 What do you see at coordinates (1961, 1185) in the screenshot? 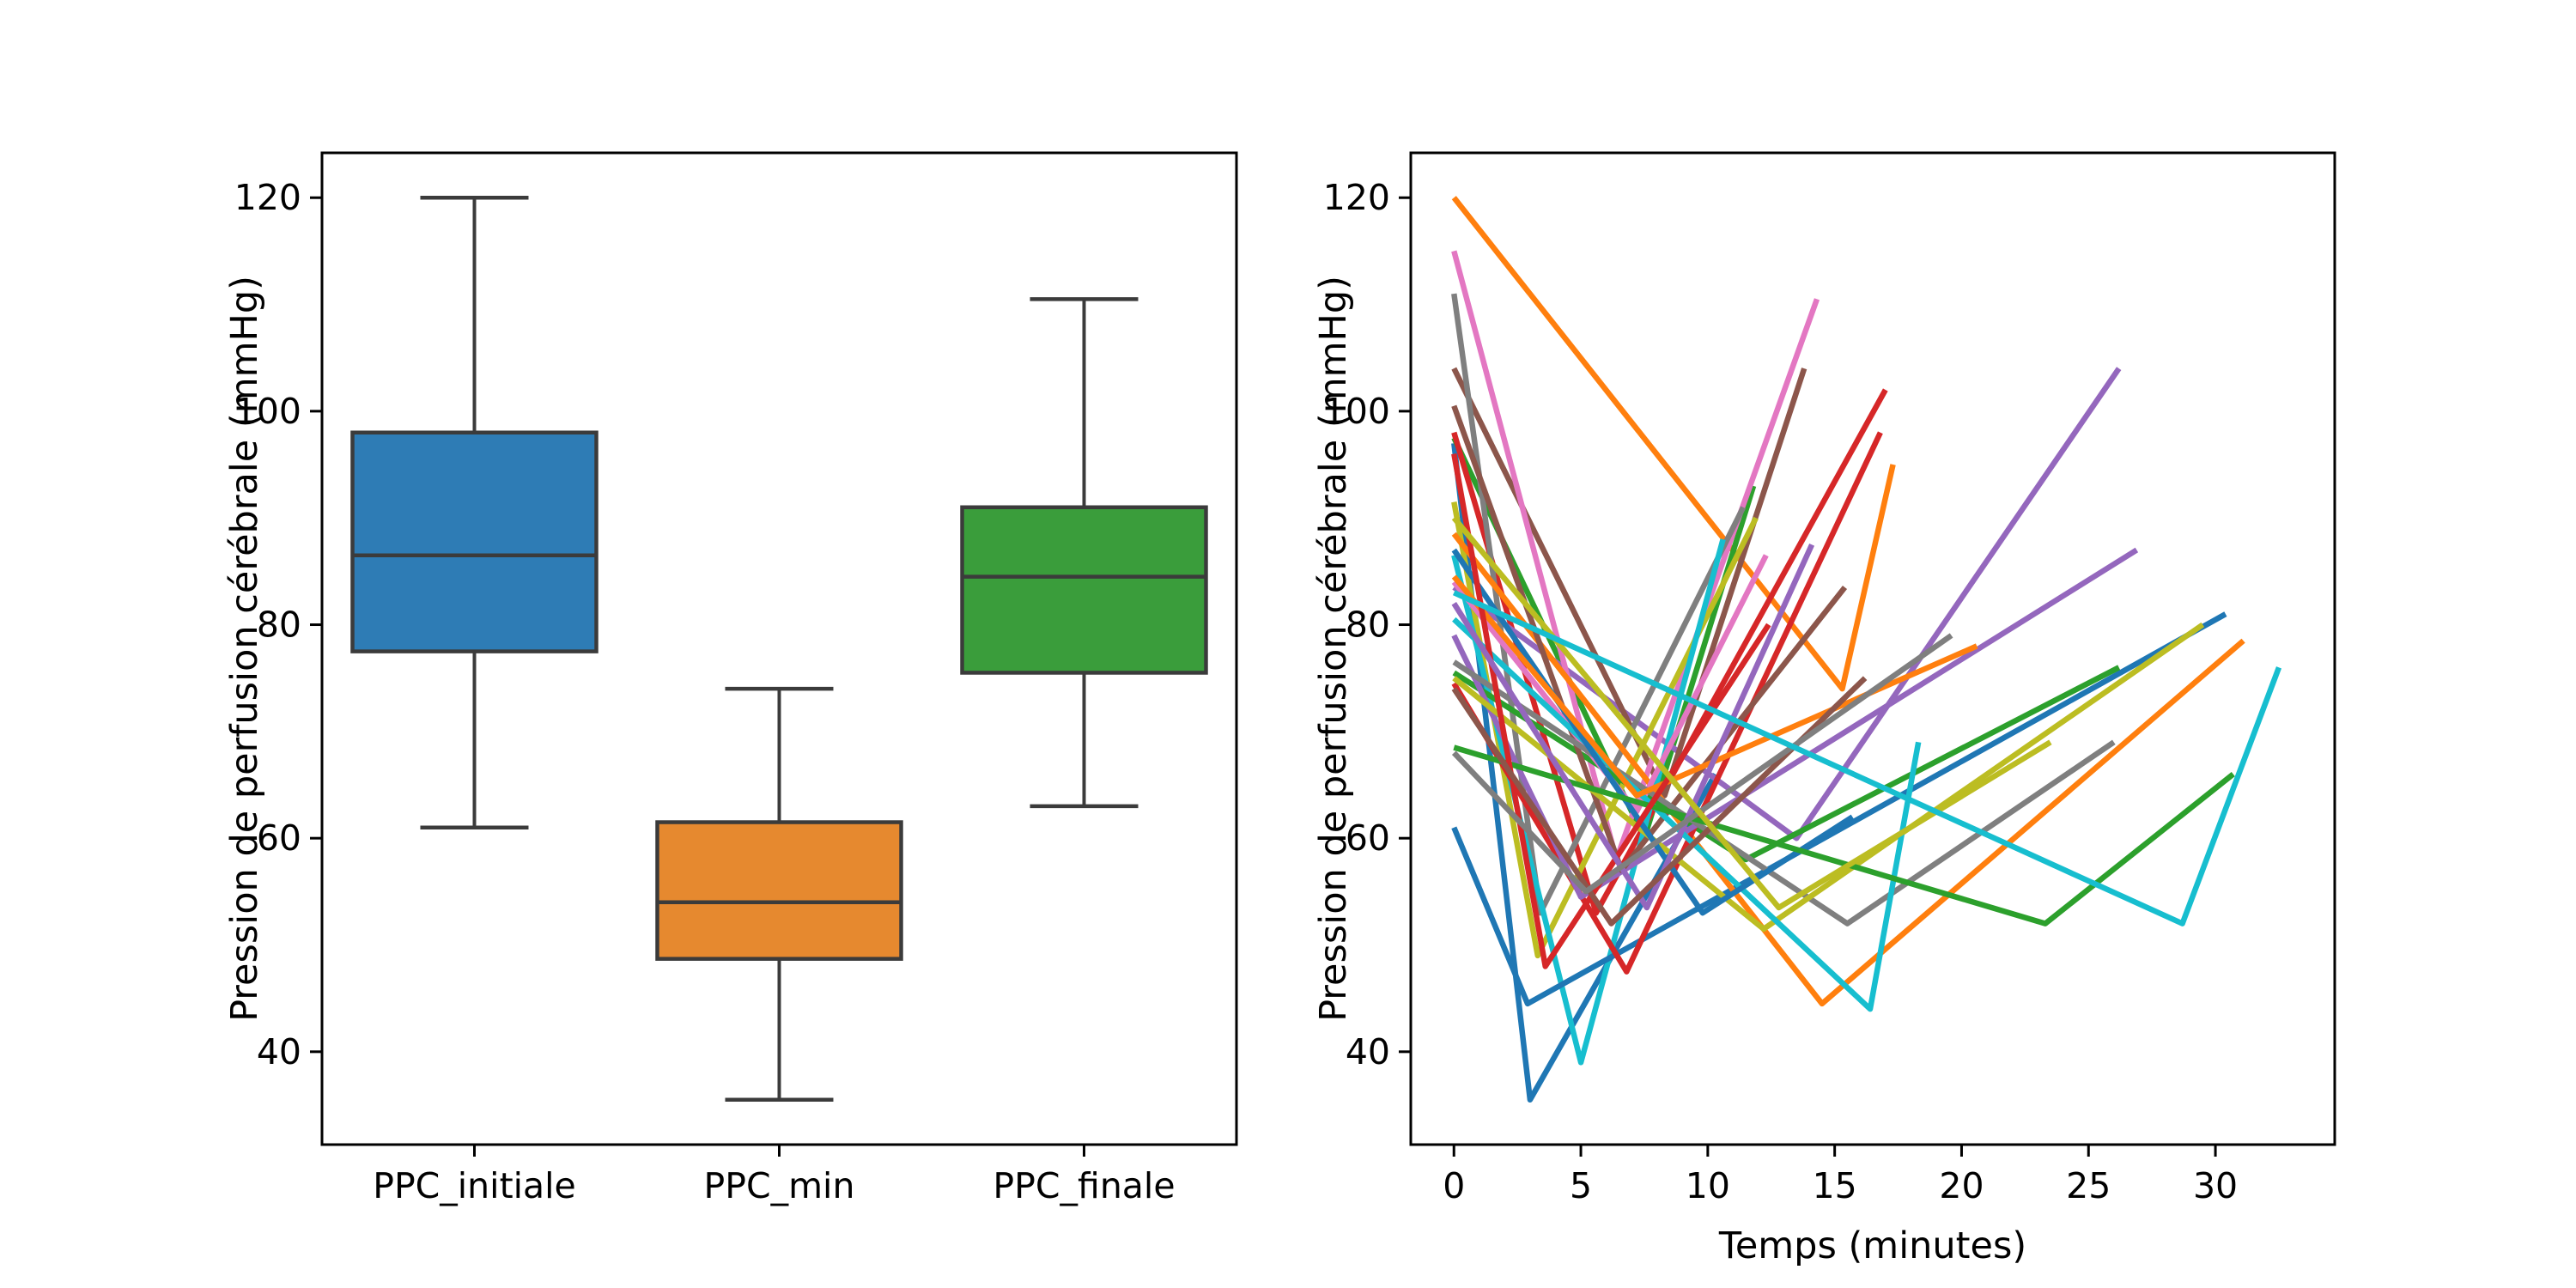
I see `x-tick-label: 20` at bounding box center [1961, 1185].